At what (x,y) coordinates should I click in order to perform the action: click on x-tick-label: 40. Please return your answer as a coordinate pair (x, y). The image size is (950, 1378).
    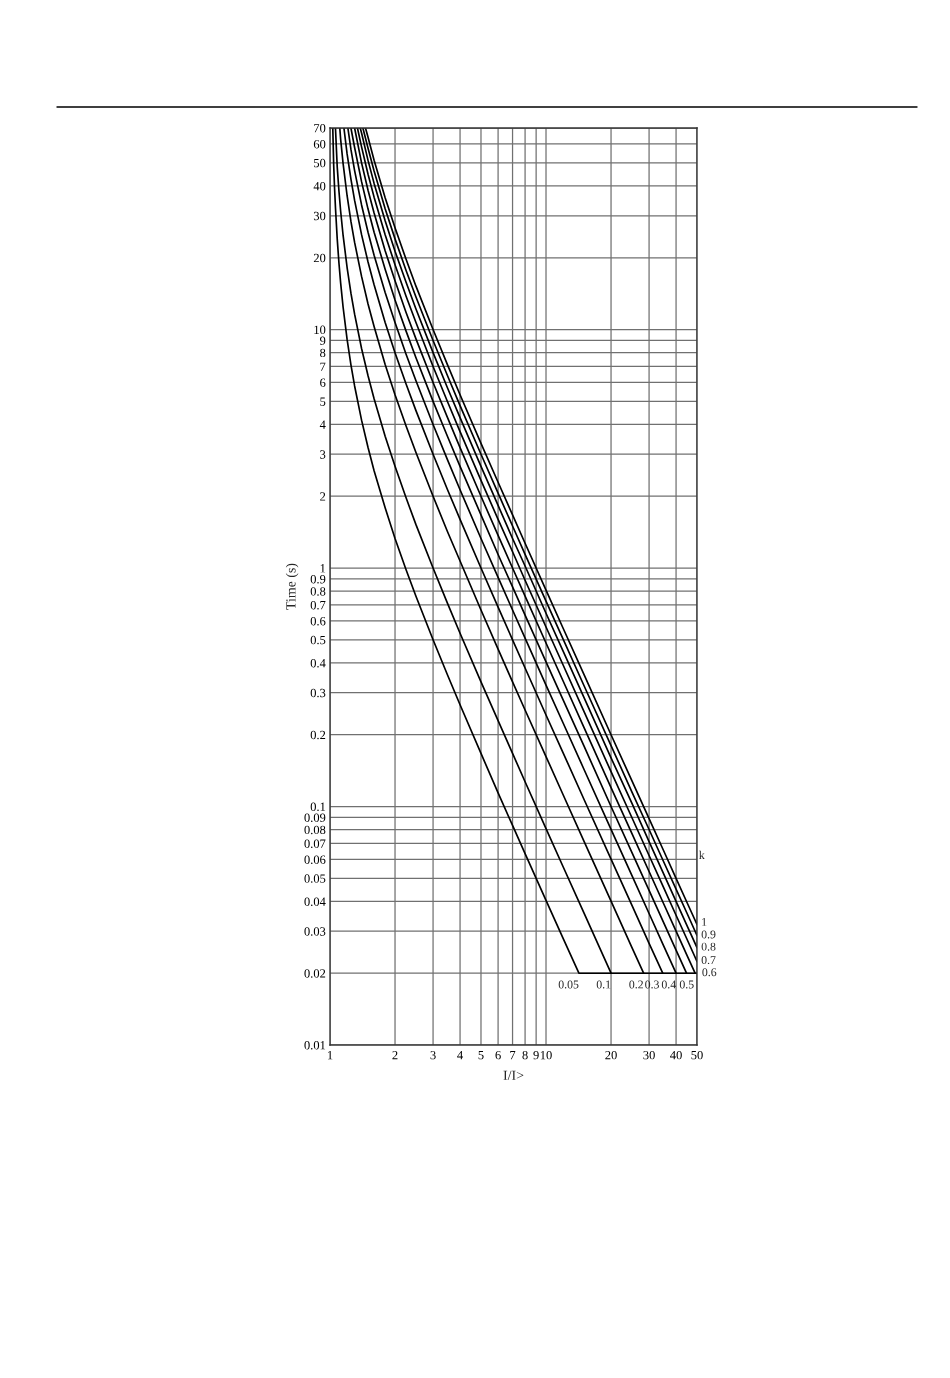
    Looking at the image, I should click on (676, 1055).